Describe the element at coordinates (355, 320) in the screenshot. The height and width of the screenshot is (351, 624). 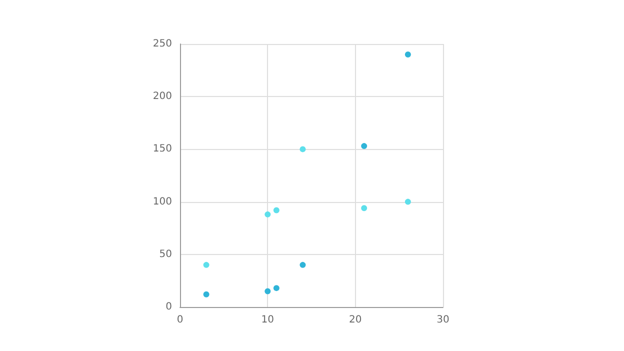
I see `x-tick-label: 20` at that location.